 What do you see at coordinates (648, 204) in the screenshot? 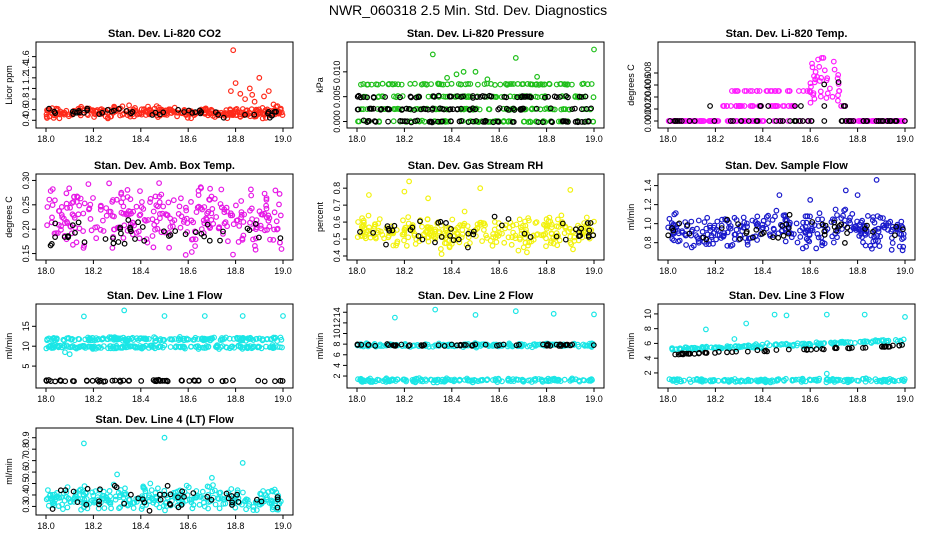
I see `y-tick-label: 1.2` at bounding box center [648, 204].